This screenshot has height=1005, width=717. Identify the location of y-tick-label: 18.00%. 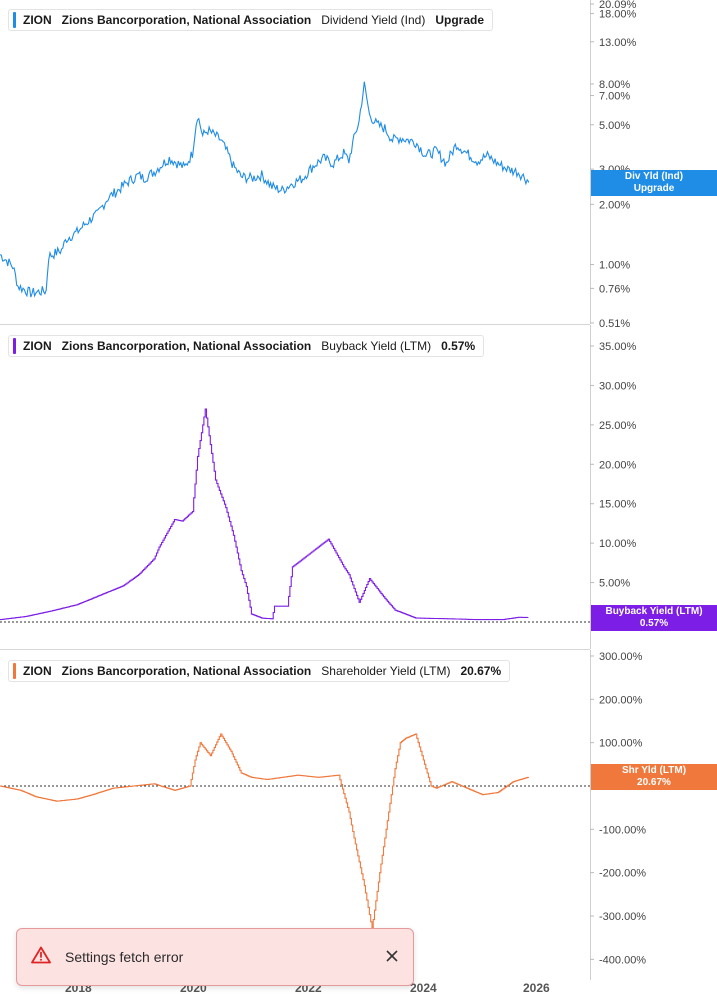
(618, 15).